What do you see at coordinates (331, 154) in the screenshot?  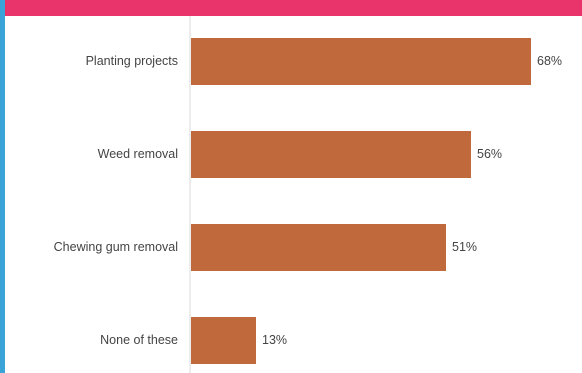 I see `bar-weed-removal` at bounding box center [331, 154].